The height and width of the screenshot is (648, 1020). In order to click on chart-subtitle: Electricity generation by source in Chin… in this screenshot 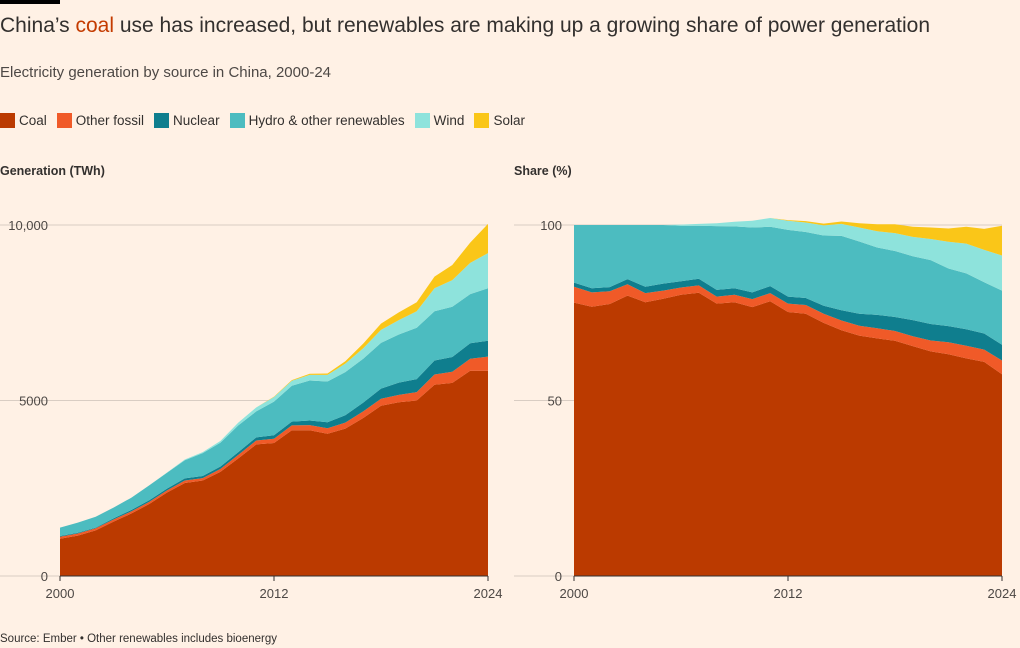, I will do `click(166, 72)`.